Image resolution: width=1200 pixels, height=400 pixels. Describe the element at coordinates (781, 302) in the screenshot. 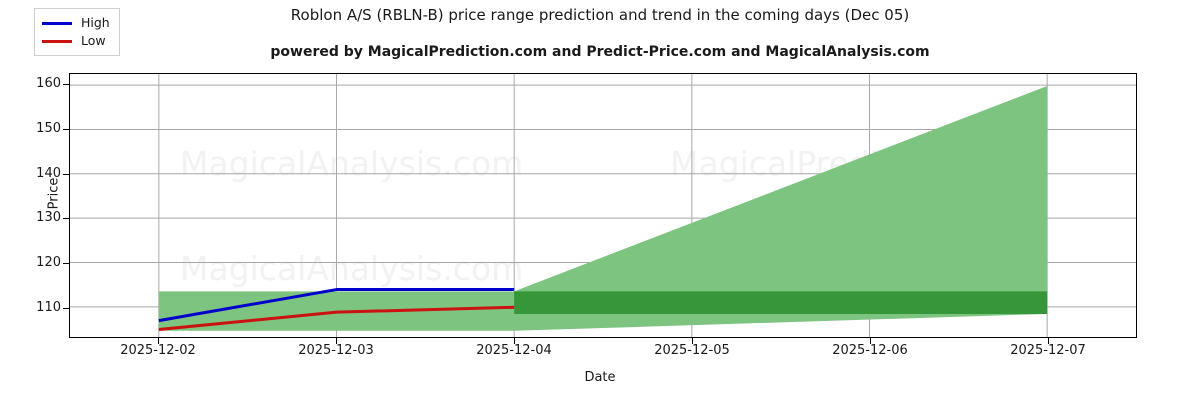

I see `inner-range-band` at that location.